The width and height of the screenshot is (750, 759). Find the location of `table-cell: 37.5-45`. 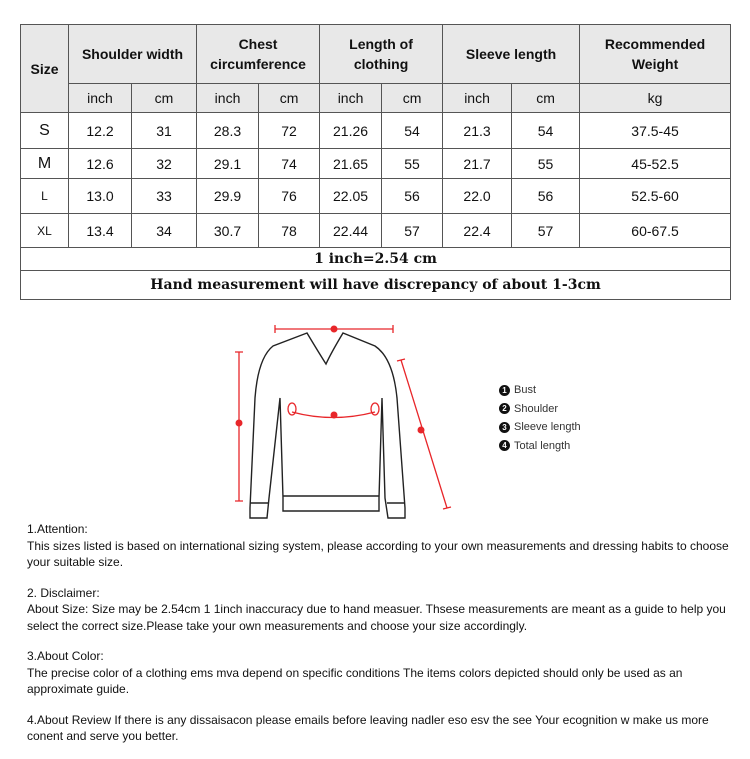

table-cell: 37.5-45 is located at coordinates (655, 130).